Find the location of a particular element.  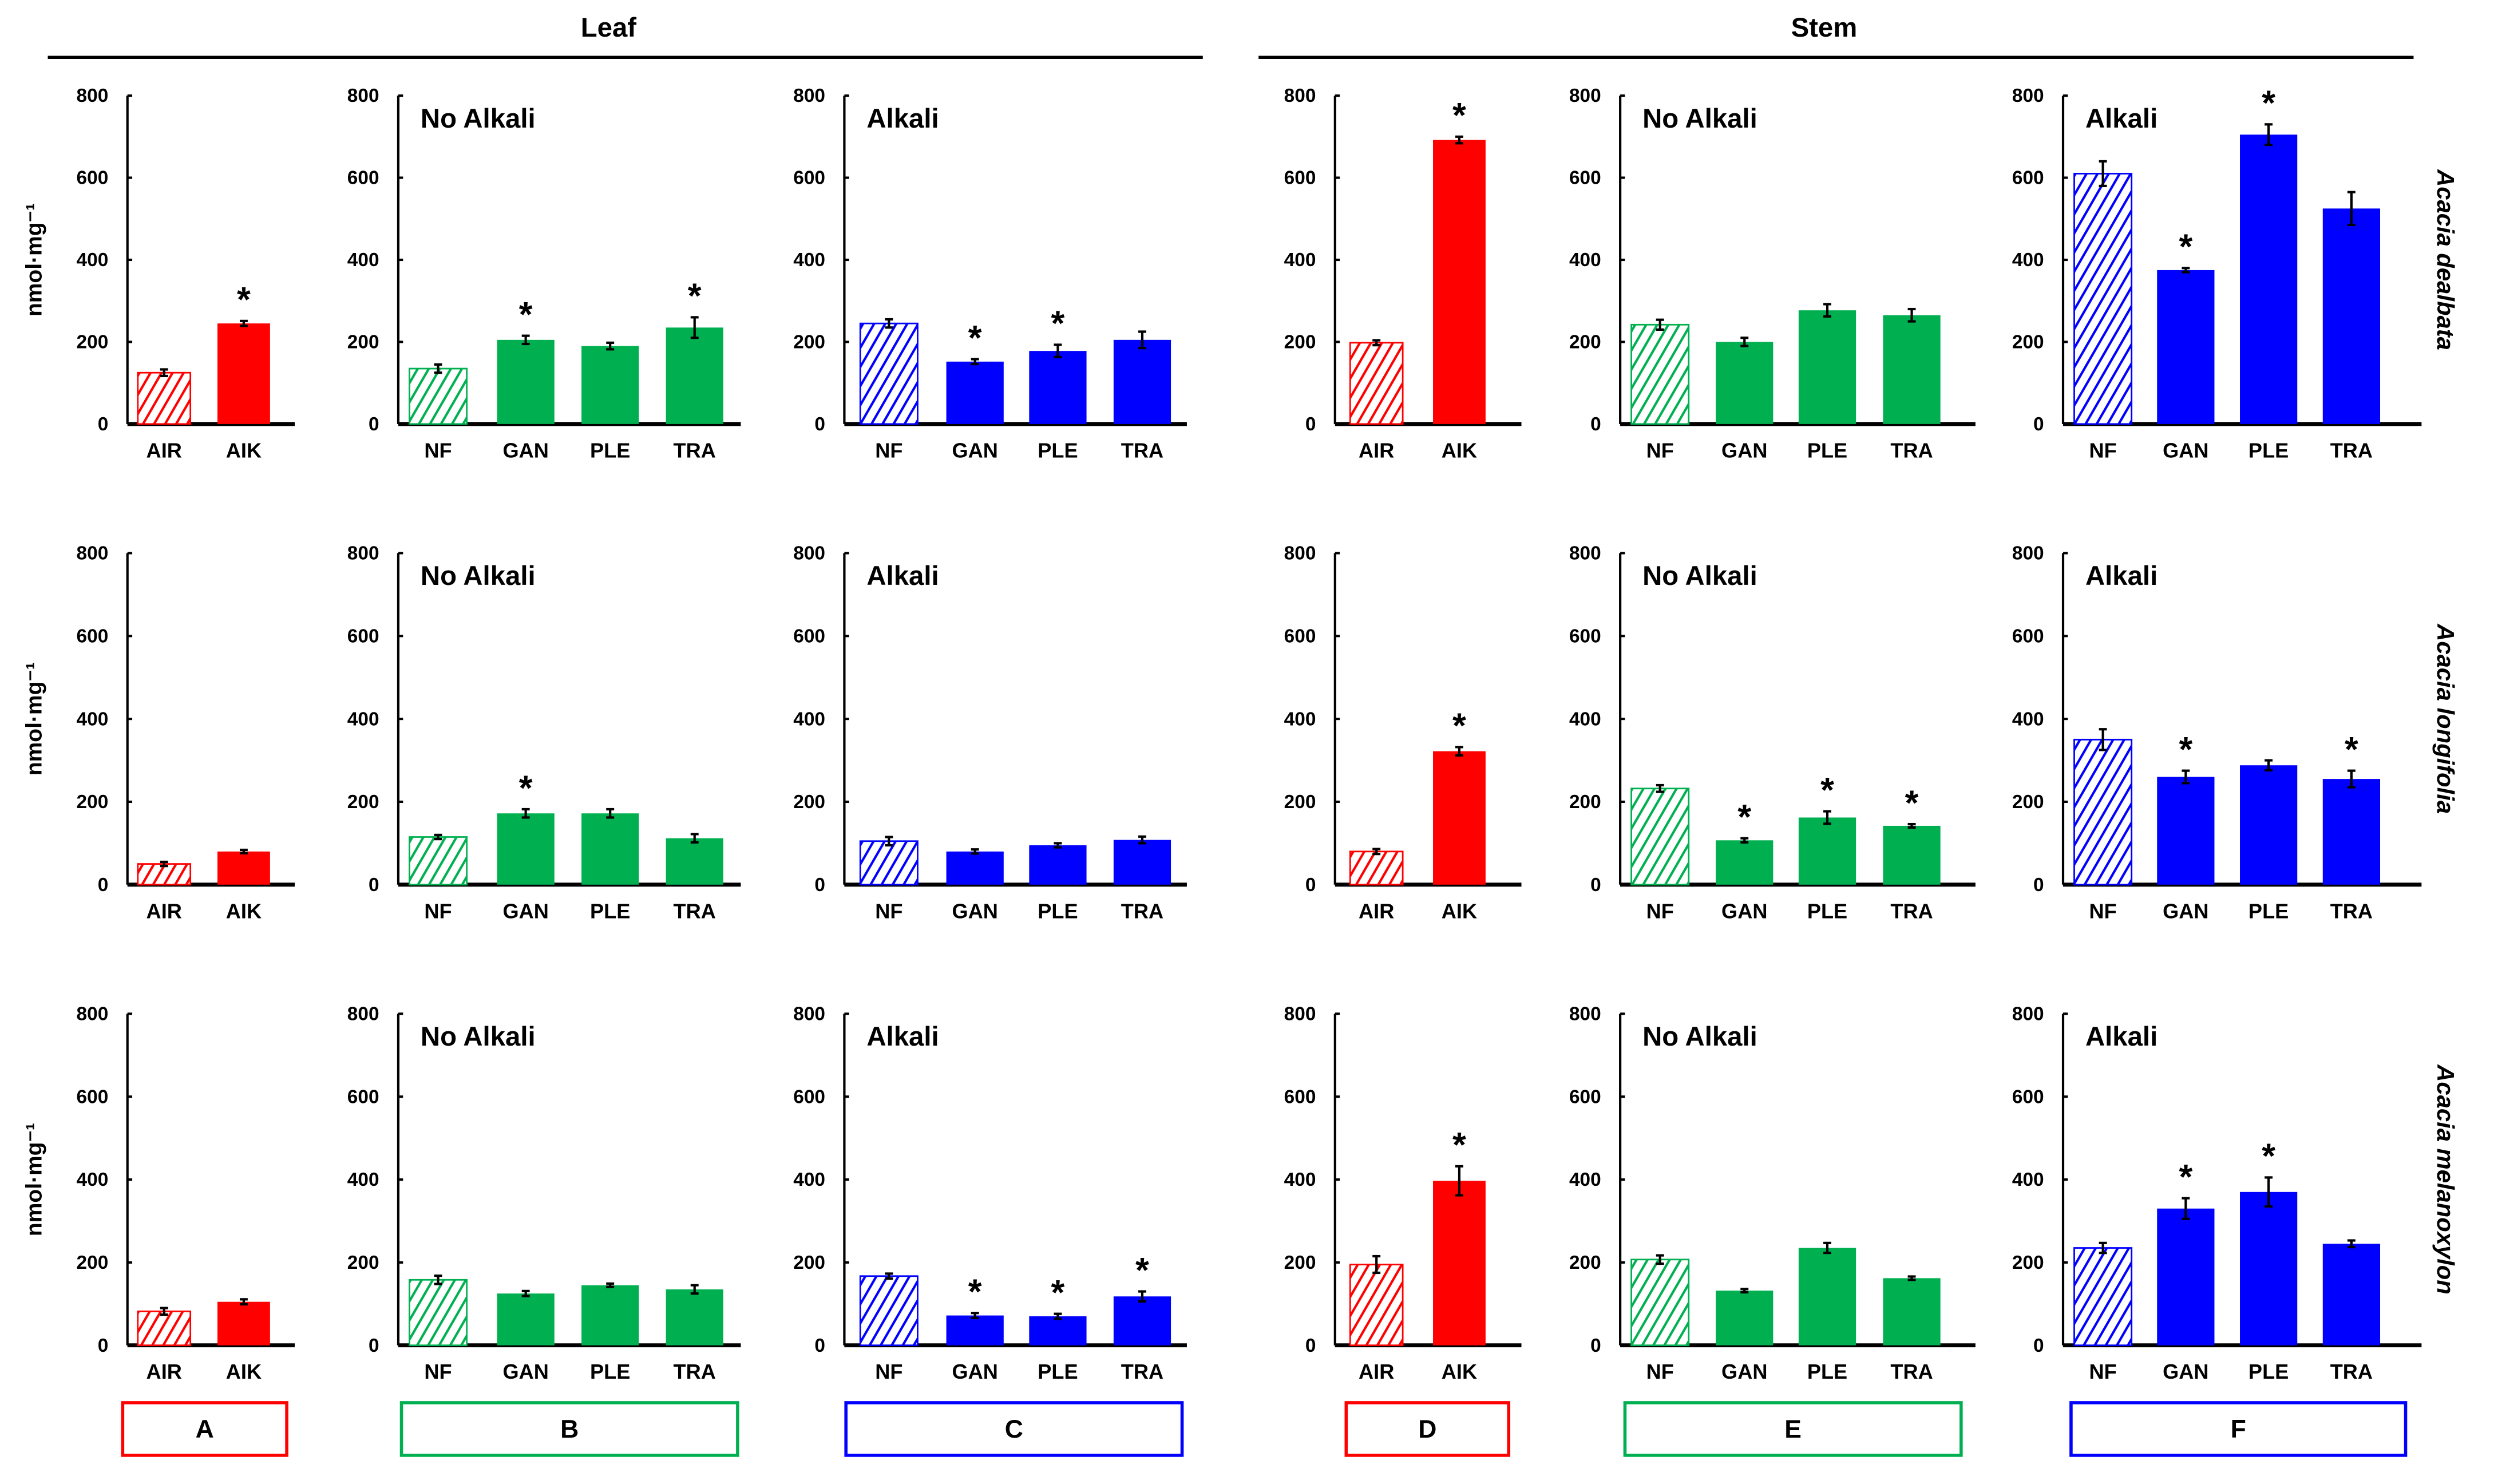

panel-letter: A is located at coordinates (205, 1429).